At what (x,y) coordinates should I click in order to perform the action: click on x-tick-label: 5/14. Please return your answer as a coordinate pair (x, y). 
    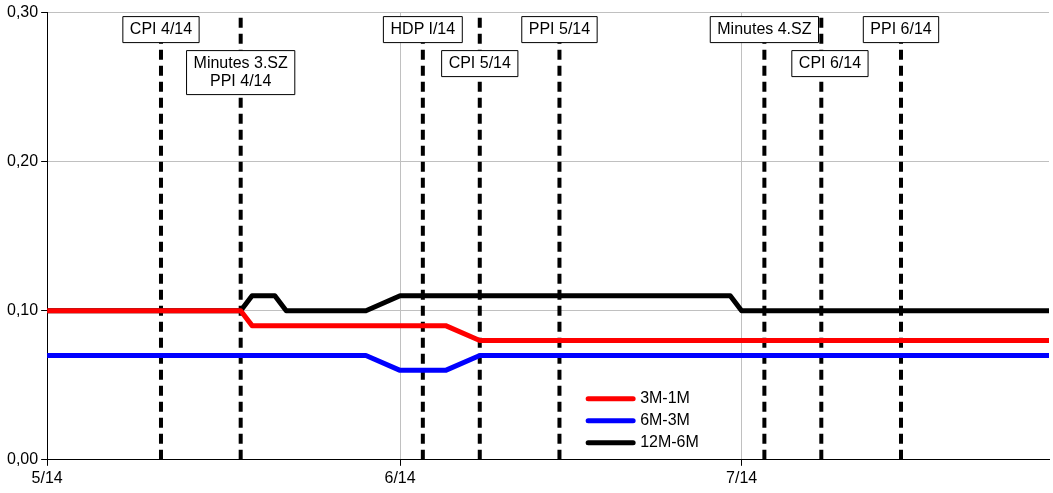
    Looking at the image, I should click on (47, 477).